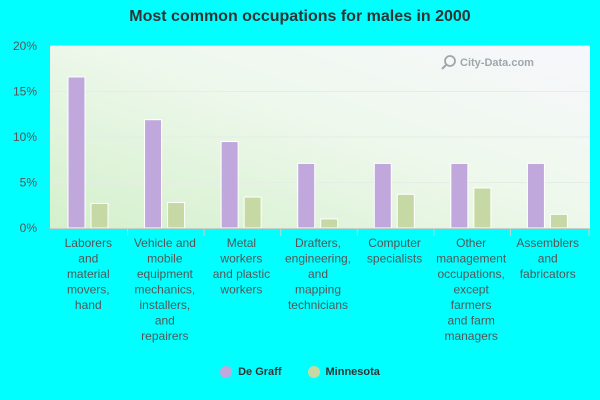 This screenshot has height=400, width=600. I want to click on category-label-line: managers, so click(470, 336).